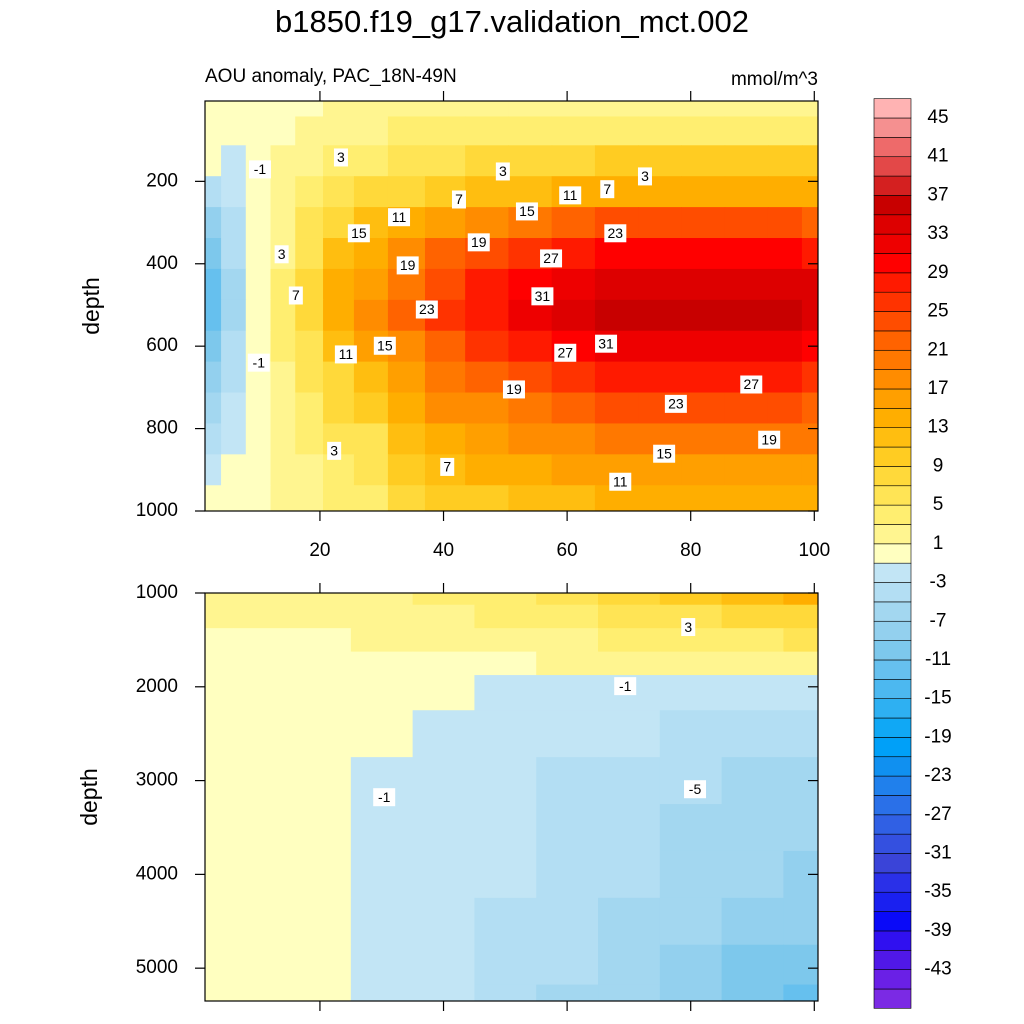 The height and width of the screenshot is (1024, 1024). Describe the element at coordinates (607, 189) in the screenshot. I see `contour-label: 7` at that location.